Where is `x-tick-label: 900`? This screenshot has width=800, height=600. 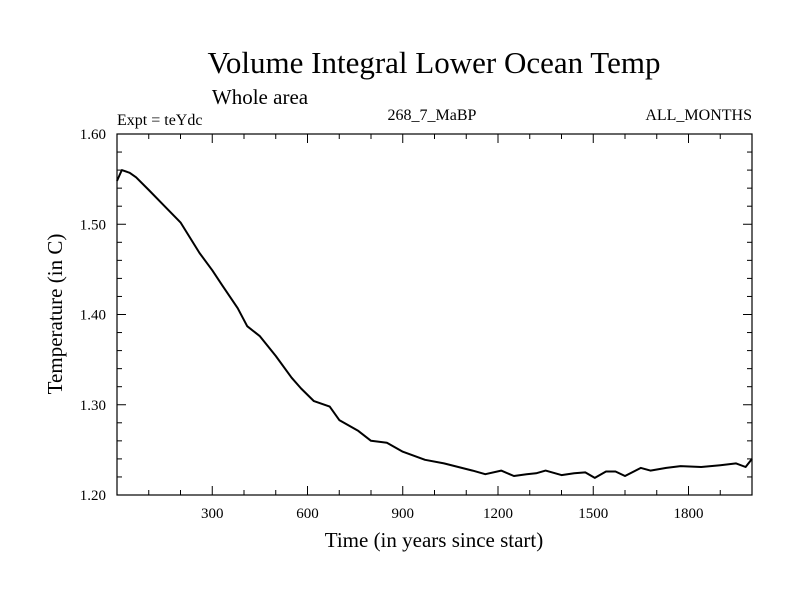 x-tick-label: 900 is located at coordinates (403, 514).